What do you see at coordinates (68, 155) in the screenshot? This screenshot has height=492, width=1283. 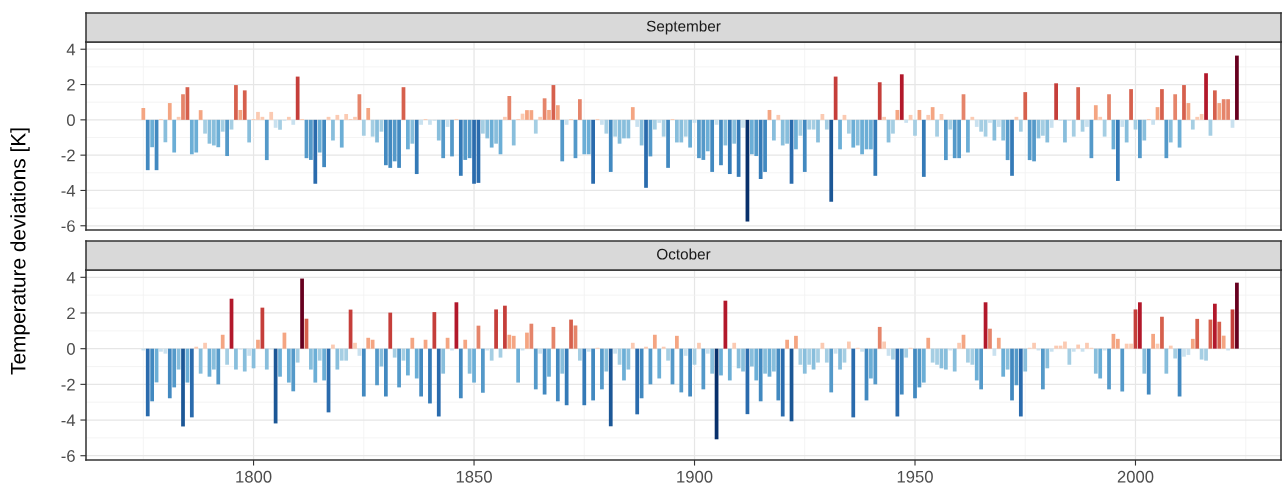 I see `y-tick-label: -2` at bounding box center [68, 155].